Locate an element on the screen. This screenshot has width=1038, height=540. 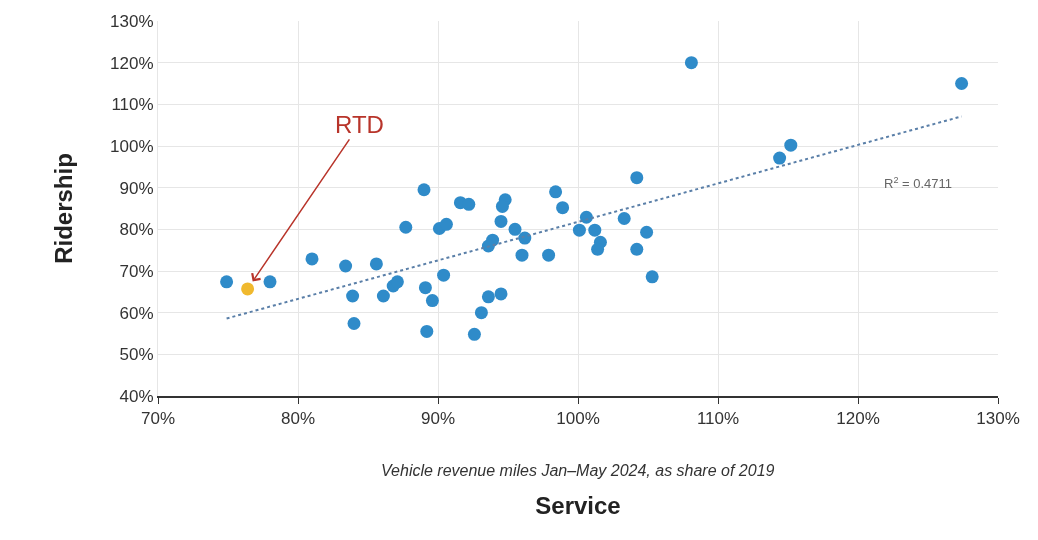
y-tick-label: 40% is located at coordinates (136, 396).